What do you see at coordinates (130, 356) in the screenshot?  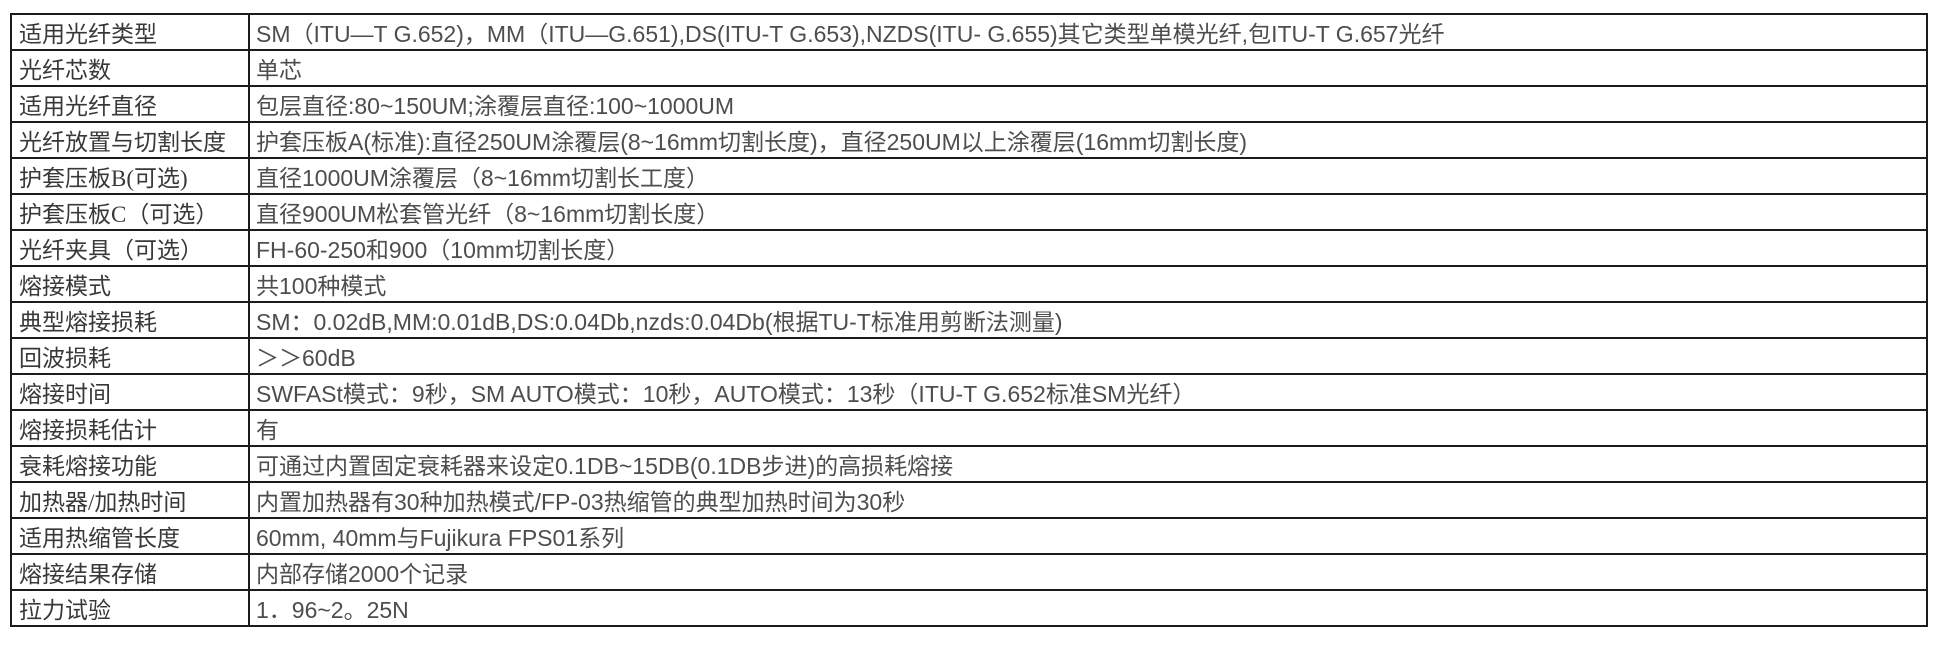 I see `spec-label: 回波损耗` at bounding box center [130, 356].